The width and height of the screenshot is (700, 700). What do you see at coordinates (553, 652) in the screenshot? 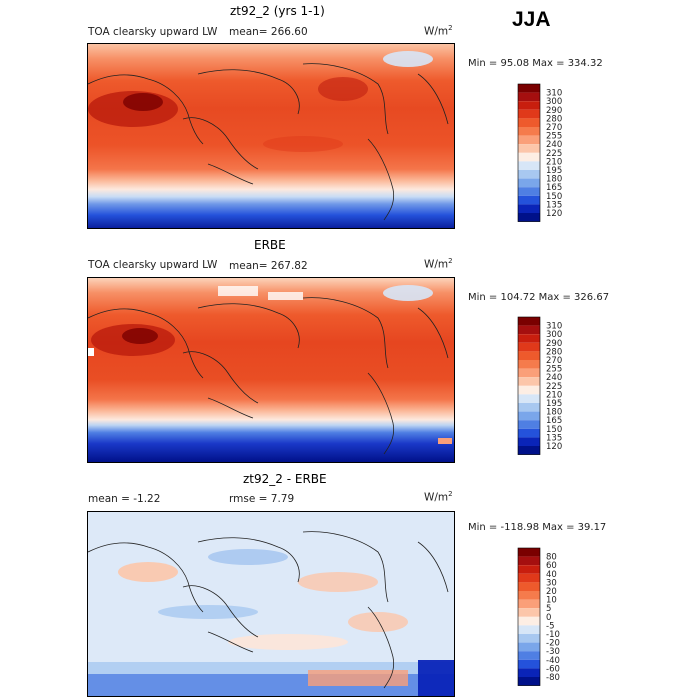
I see `colorbar-tick-label: -30` at bounding box center [553, 652].